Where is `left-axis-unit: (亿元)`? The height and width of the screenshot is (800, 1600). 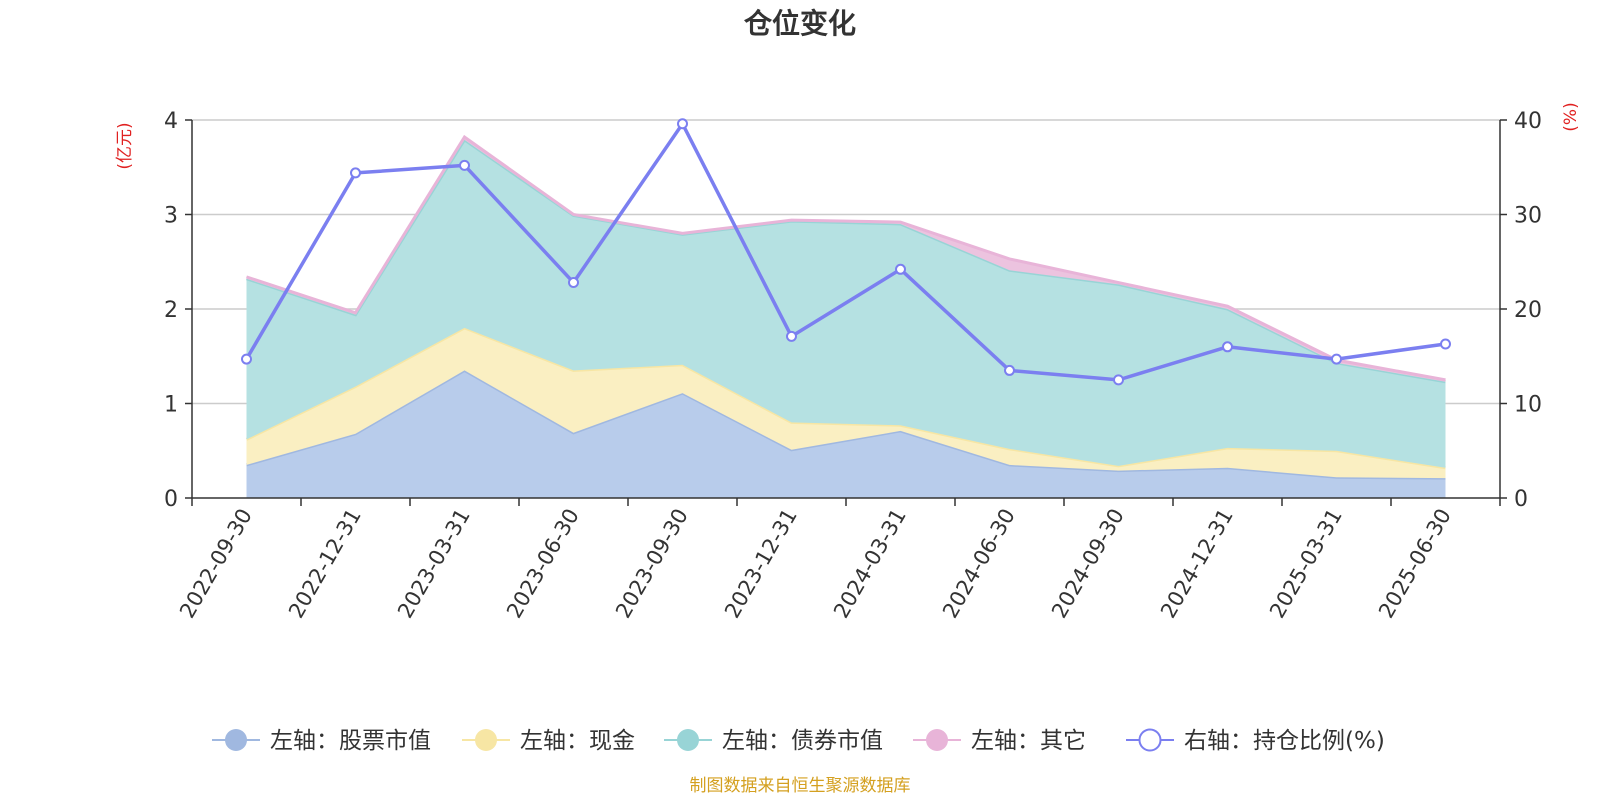 left-axis-unit: (亿元) is located at coordinates (125, 145).